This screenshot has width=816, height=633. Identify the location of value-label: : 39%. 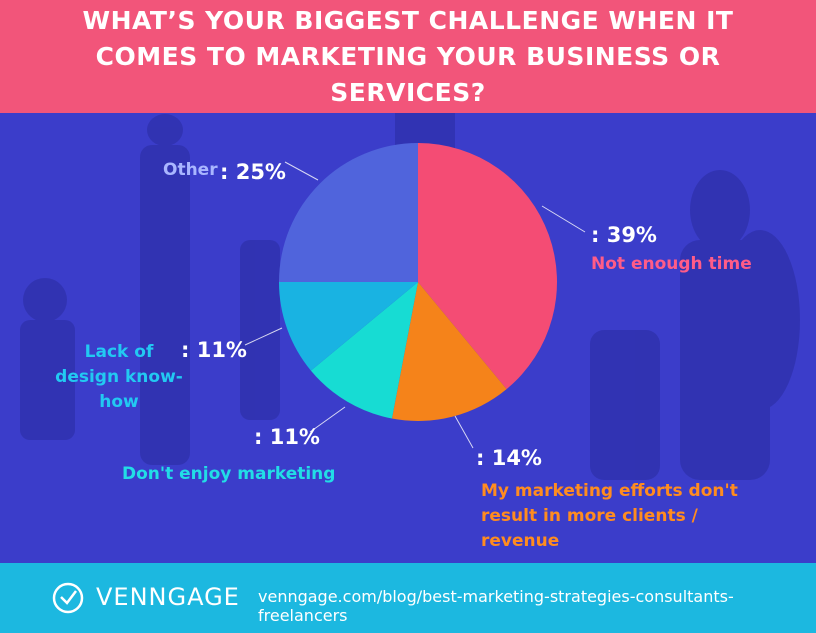
(624, 235).